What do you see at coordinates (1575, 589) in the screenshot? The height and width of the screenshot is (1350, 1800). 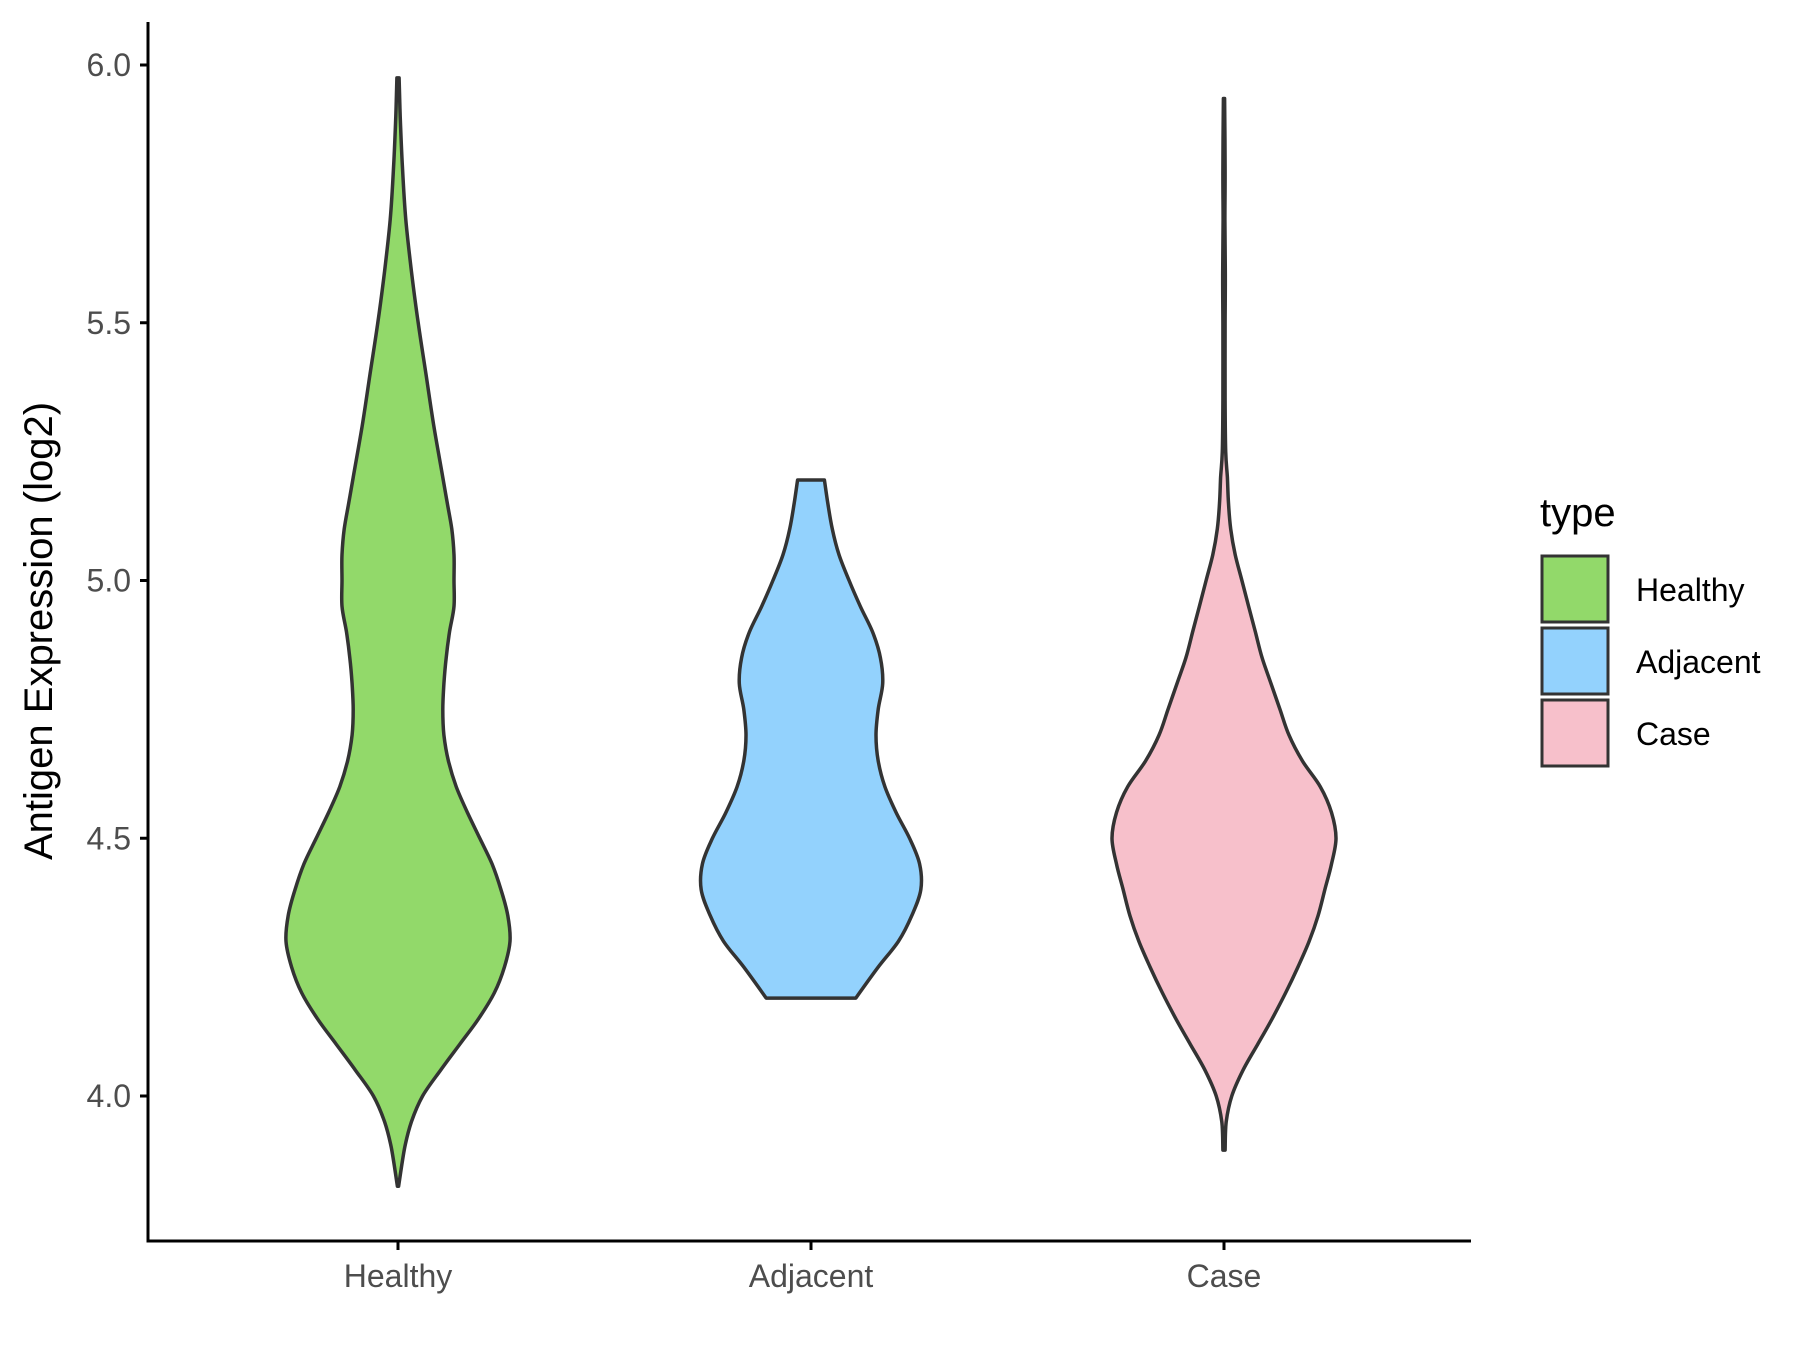 I see `legend-swatch-healthy` at bounding box center [1575, 589].